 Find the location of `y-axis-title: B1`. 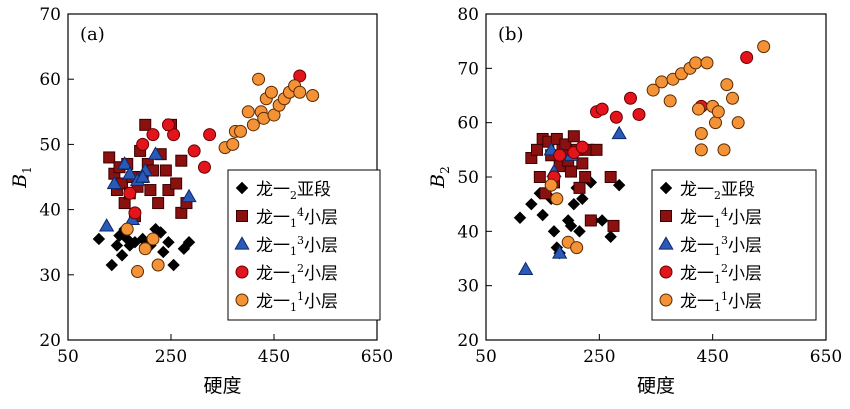

y-axis-title: B1 is located at coordinates (21, 177).